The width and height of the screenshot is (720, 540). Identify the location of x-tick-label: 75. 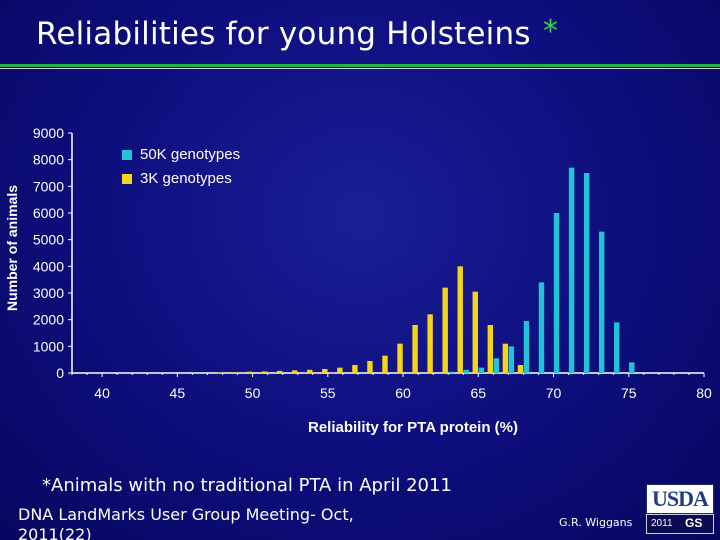
(629, 393).